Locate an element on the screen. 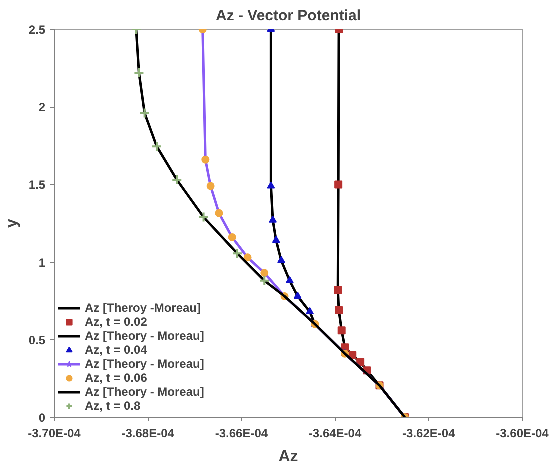 The height and width of the screenshot is (468, 552). y-tick-label: 0 is located at coordinates (42, 418).